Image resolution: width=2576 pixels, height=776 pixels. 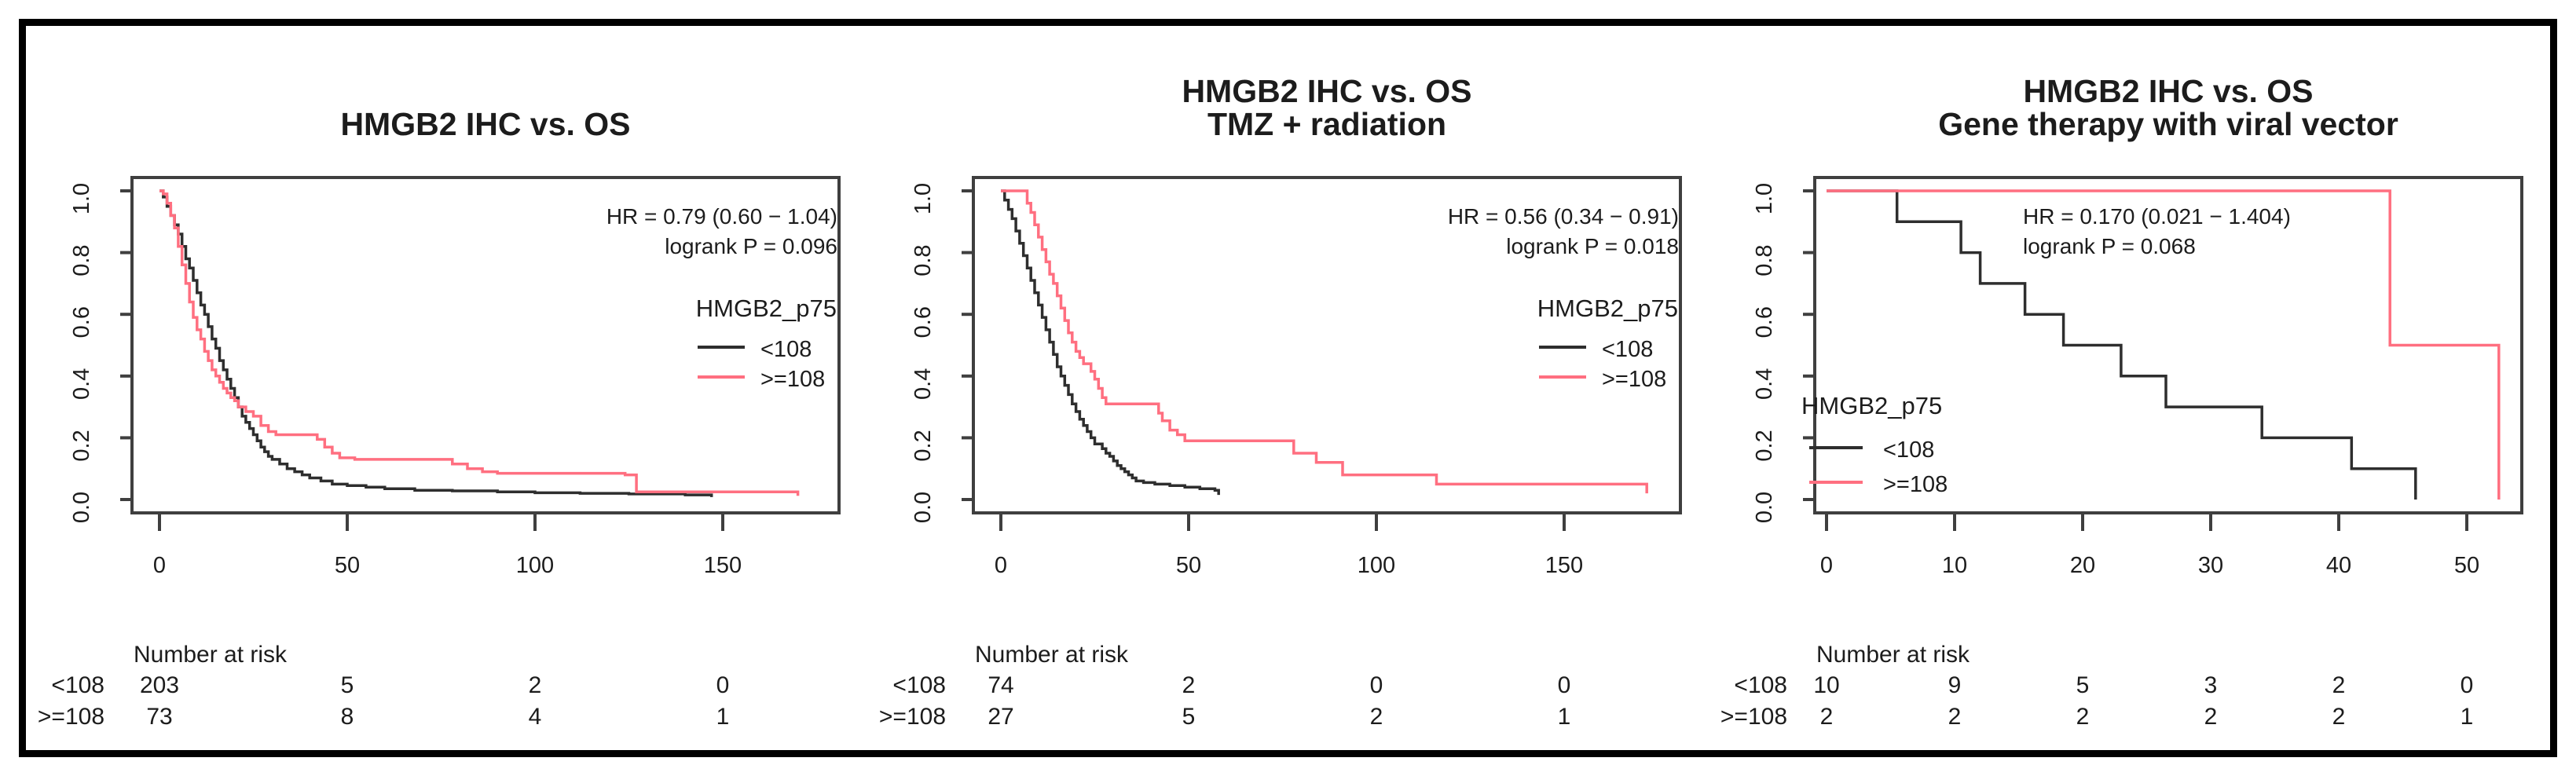 What do you see at coordinates (1563, 216) in the screenshot?
I see `hr-annotation: HR = 0.56 (0.34 − 0.91)` at bounding box center [1563, 216].